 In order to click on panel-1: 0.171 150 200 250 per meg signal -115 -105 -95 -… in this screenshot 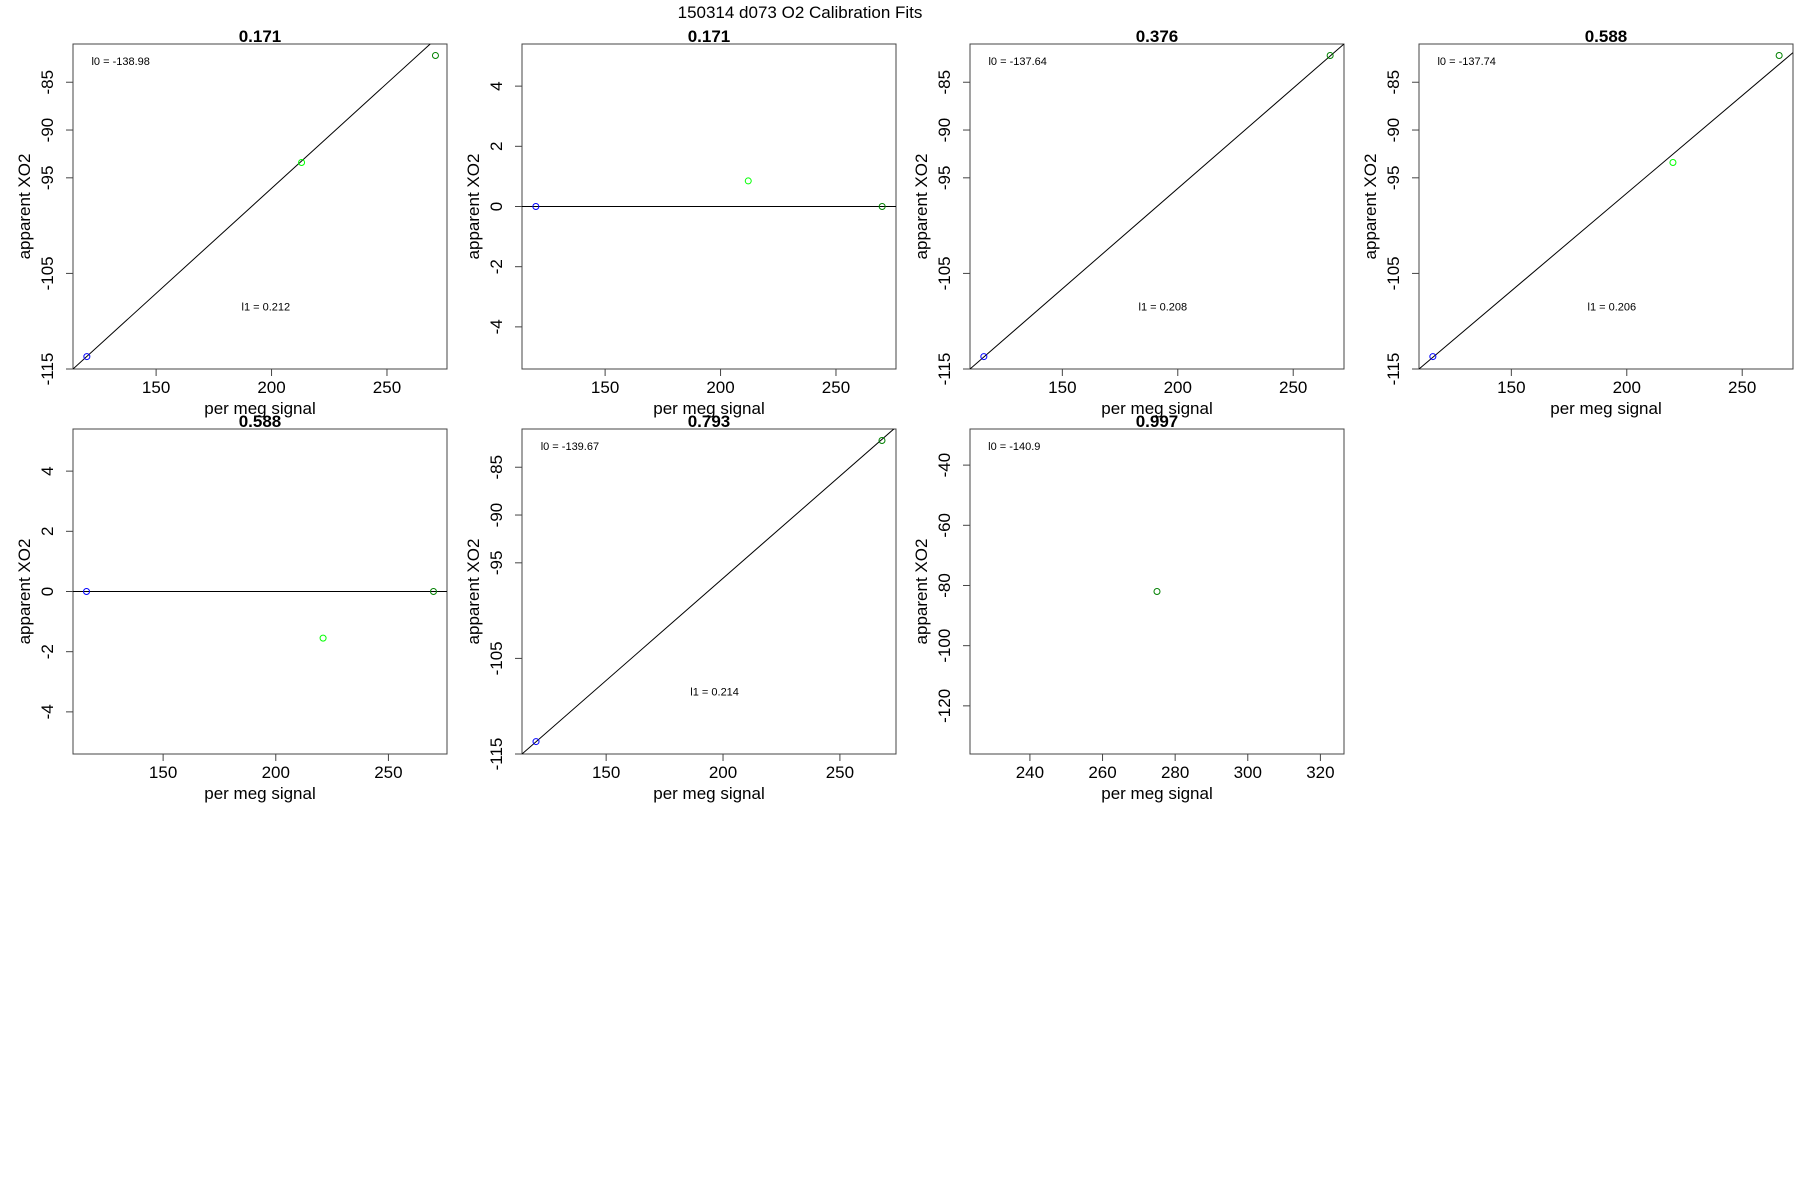, I will do `click(231, 222)`.